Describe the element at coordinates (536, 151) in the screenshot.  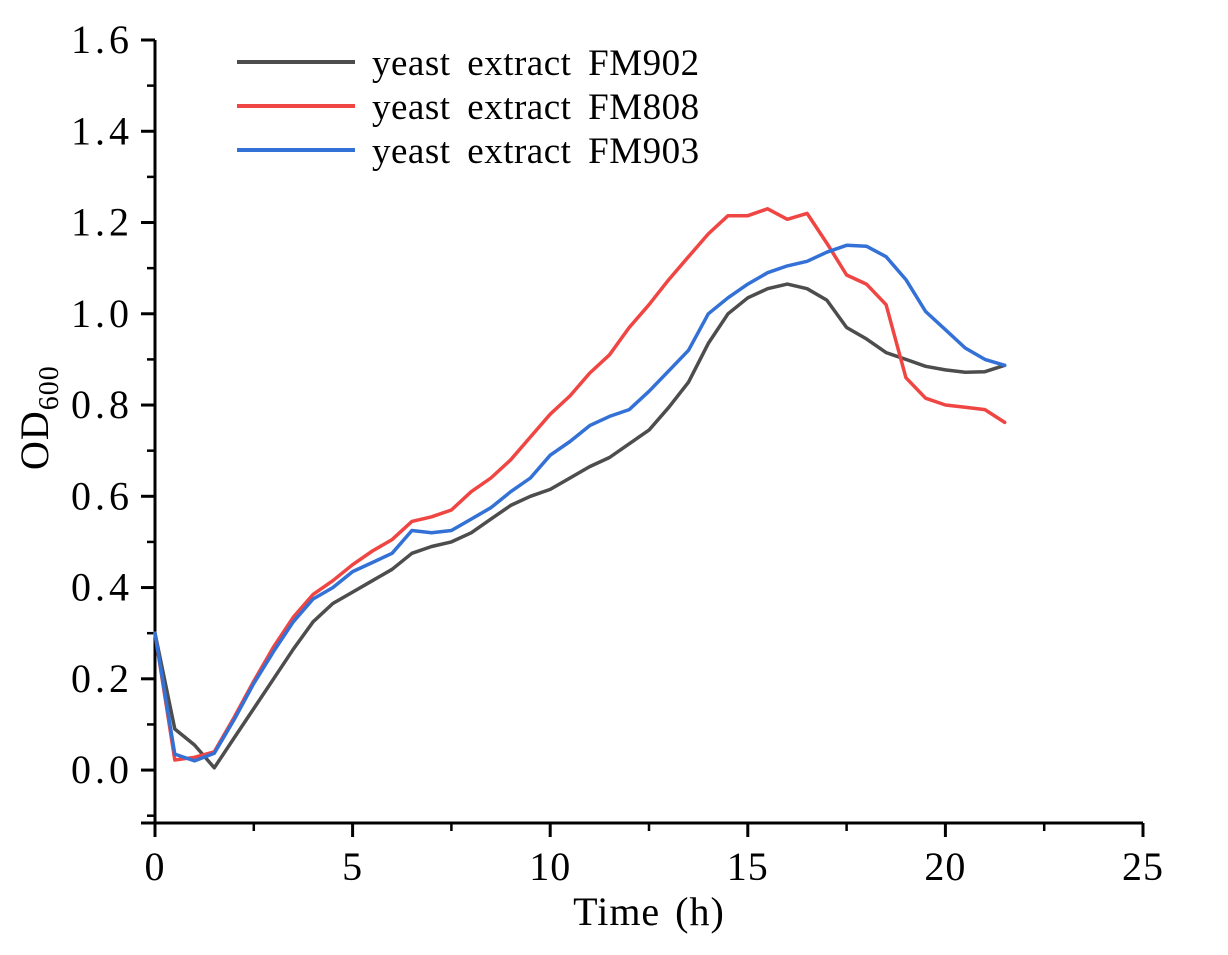
I see `legend-label: yeast extract FM903` at that location.